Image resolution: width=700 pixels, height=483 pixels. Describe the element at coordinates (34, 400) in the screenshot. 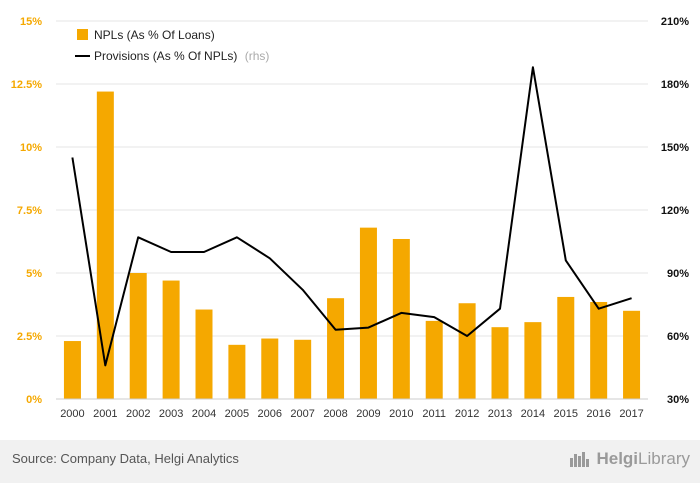

I see `y-left-tick-label: 0%` at that location.